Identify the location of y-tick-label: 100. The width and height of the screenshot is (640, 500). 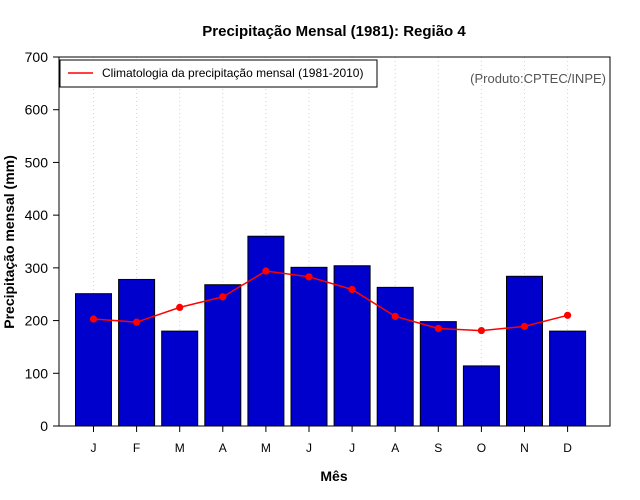
(37, 373).